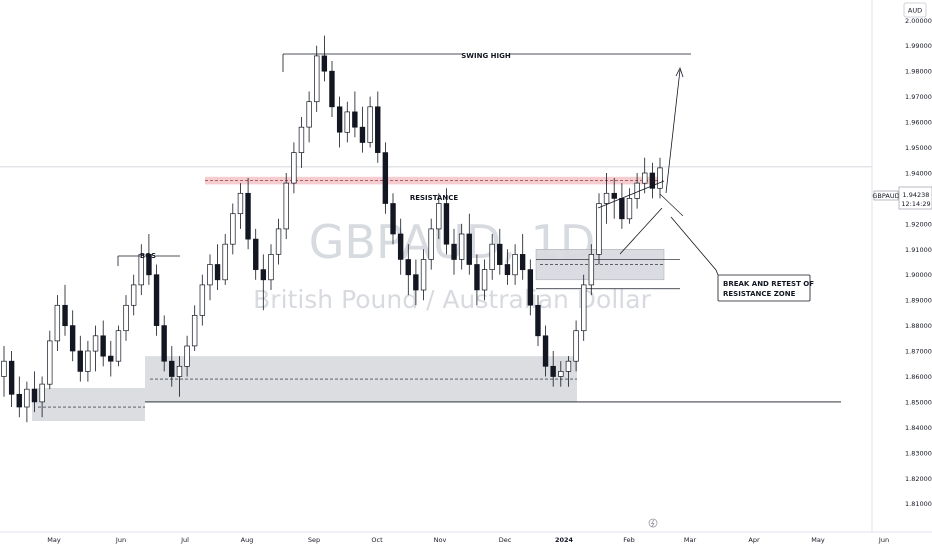 This screenshot has width=932, height=550. Describe the element at coordinates (918, 479) in the screenshot. I see `price-tick-19: 1.82000` at that location.